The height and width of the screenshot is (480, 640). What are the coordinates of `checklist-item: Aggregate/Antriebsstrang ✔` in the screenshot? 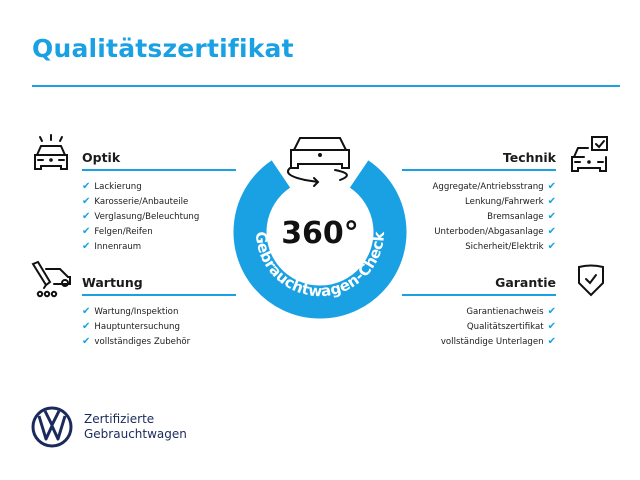 It's located at (479, 186).